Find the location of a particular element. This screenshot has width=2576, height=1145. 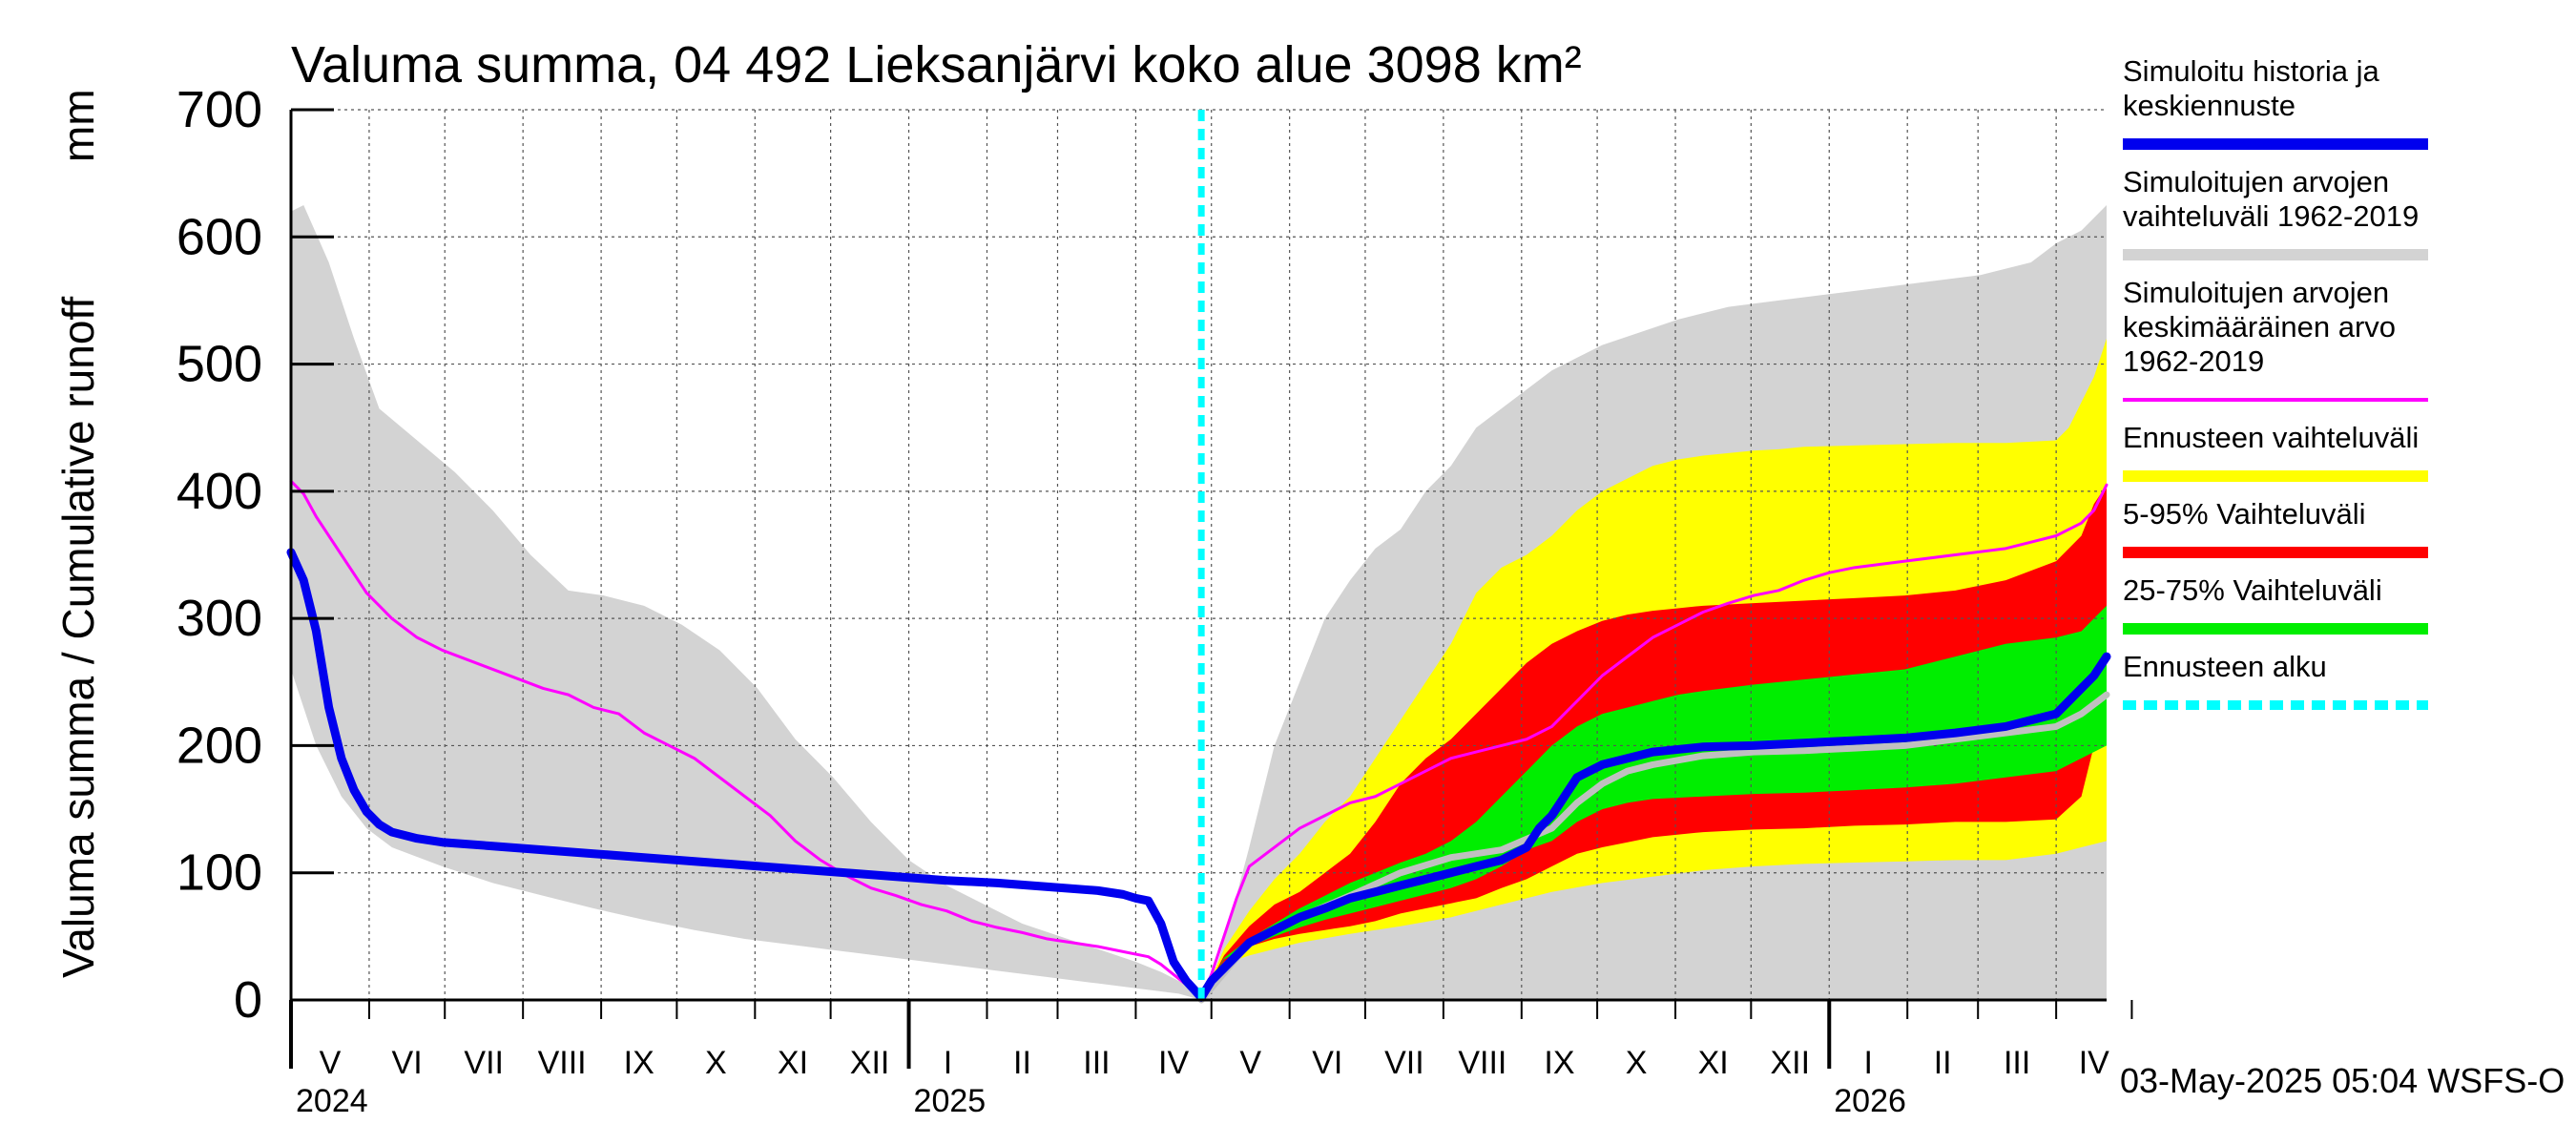

year-label: 2025 is located at coordinates (950, 1101).